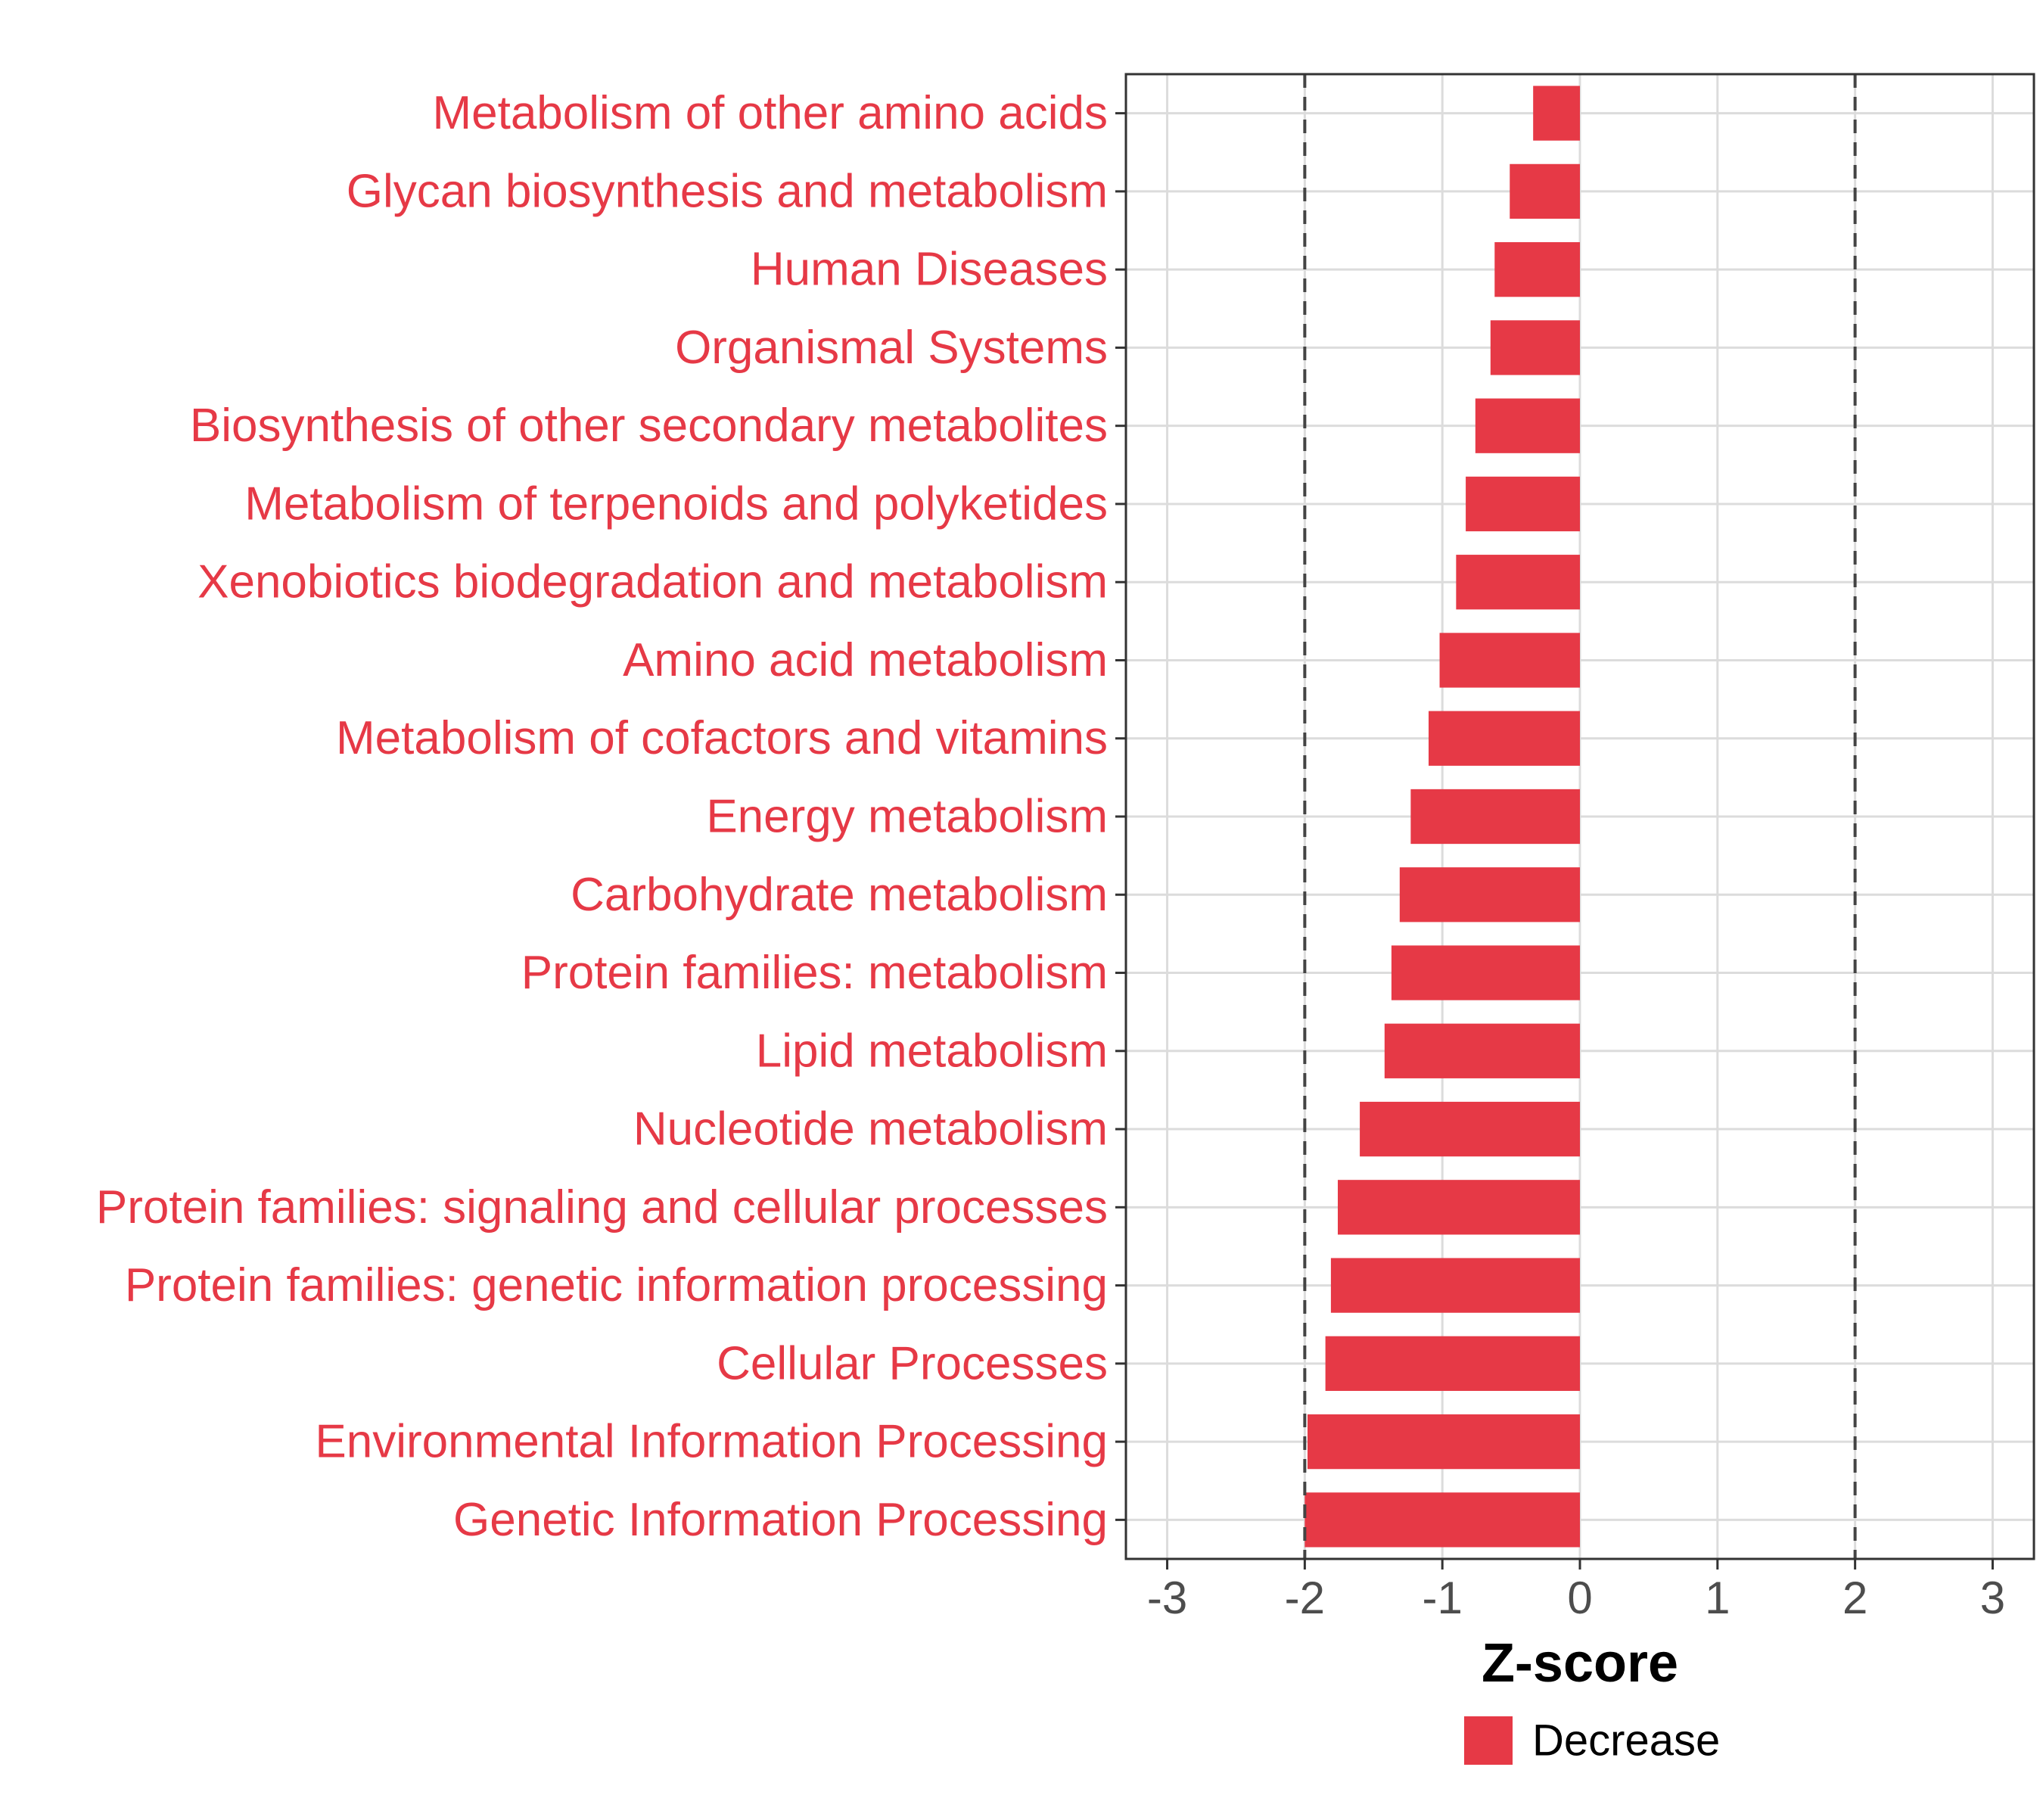 This screenshot has height=1820, width=2043. What do you see at coordinates (1580, 1663) in the screenshot?
I see `x-axis-title: Z-score` at bounding box center [1580, 1663].